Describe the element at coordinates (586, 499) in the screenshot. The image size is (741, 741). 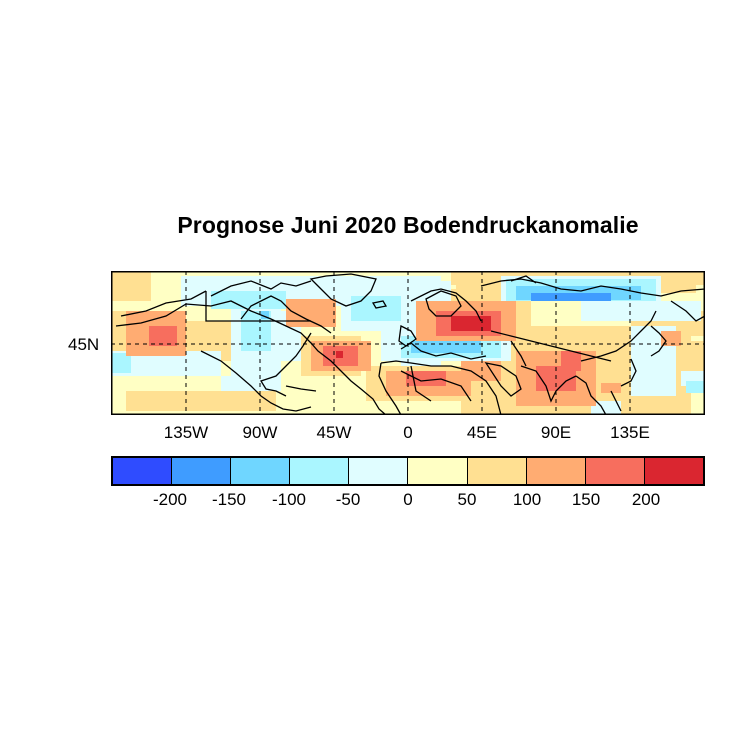
I see `colorbar-label: 150` at that location.